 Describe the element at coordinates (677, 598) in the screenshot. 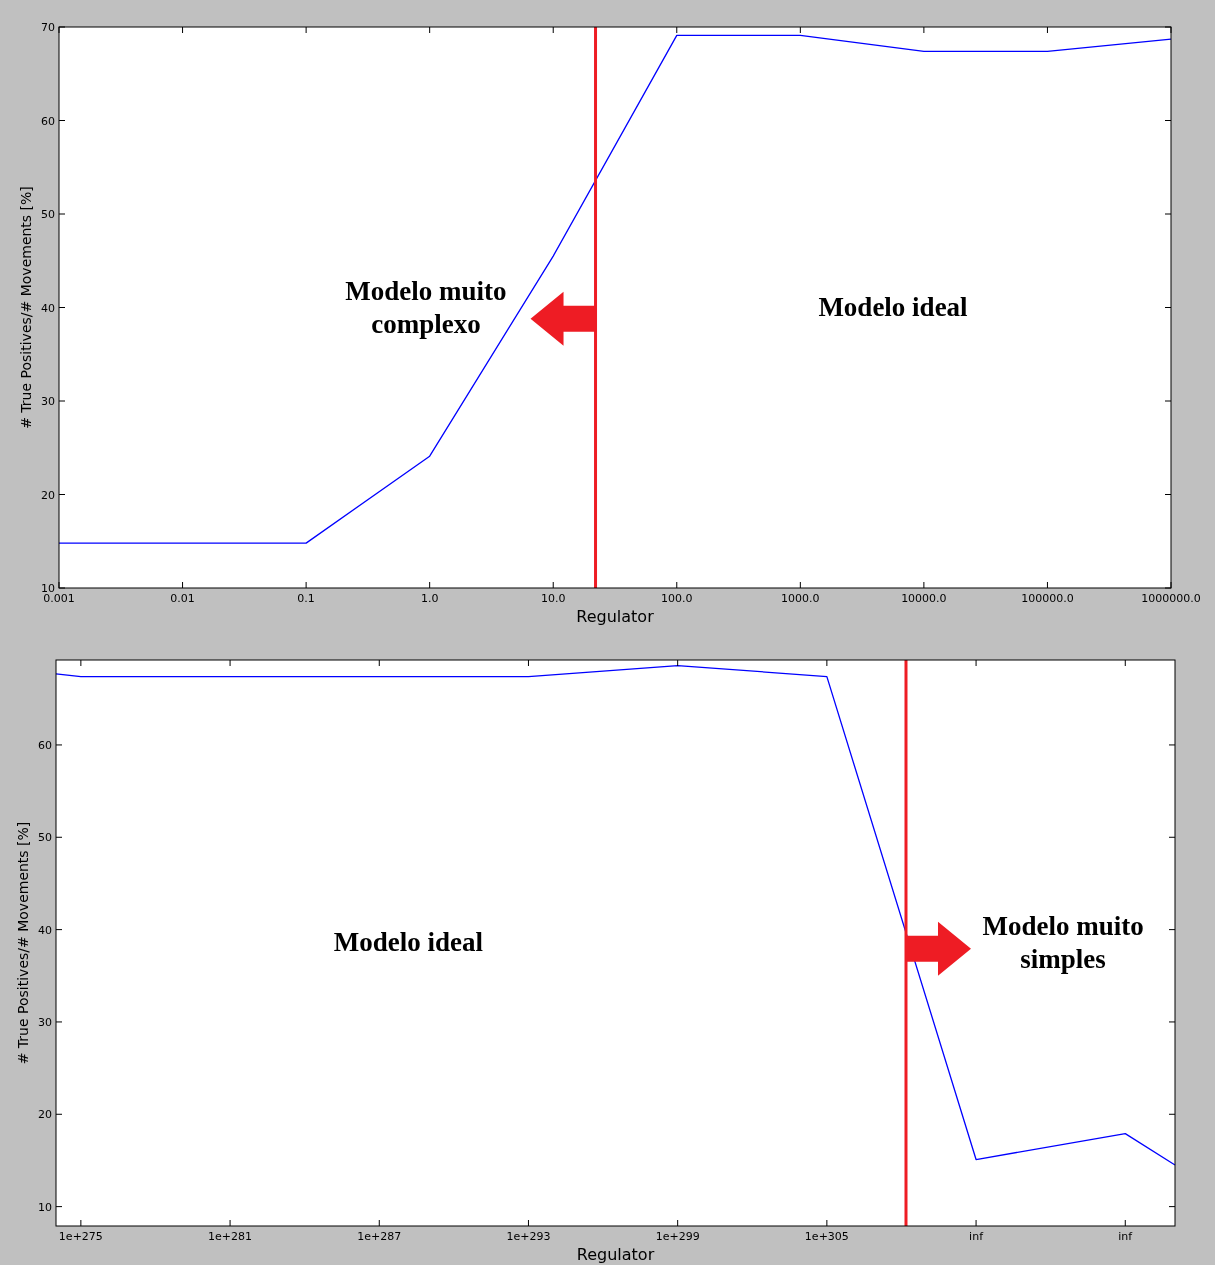

I see `x-tick-label: 100.0` at that location.